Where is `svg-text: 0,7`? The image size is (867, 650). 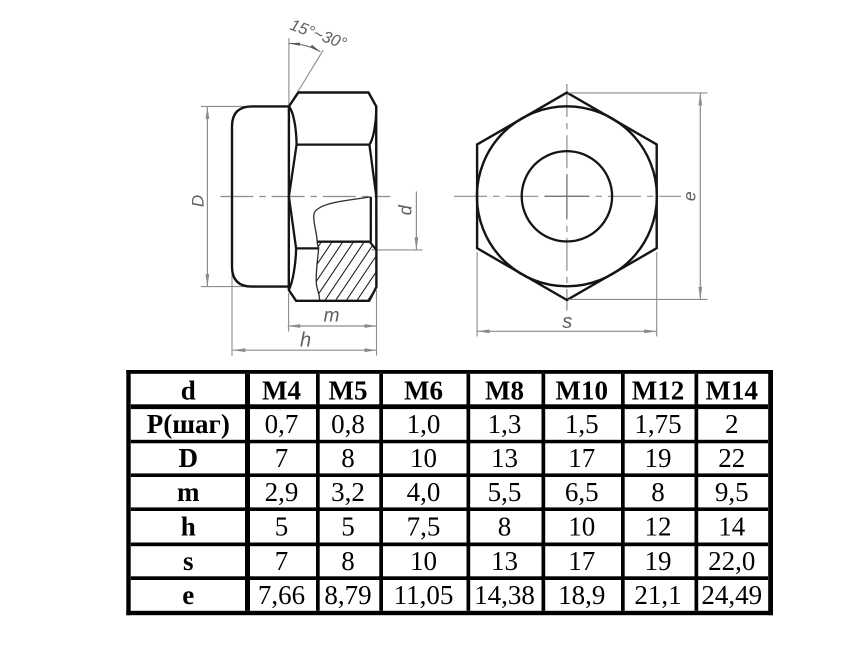 svg-text: 0,7 is located at coordinates (282, 424).